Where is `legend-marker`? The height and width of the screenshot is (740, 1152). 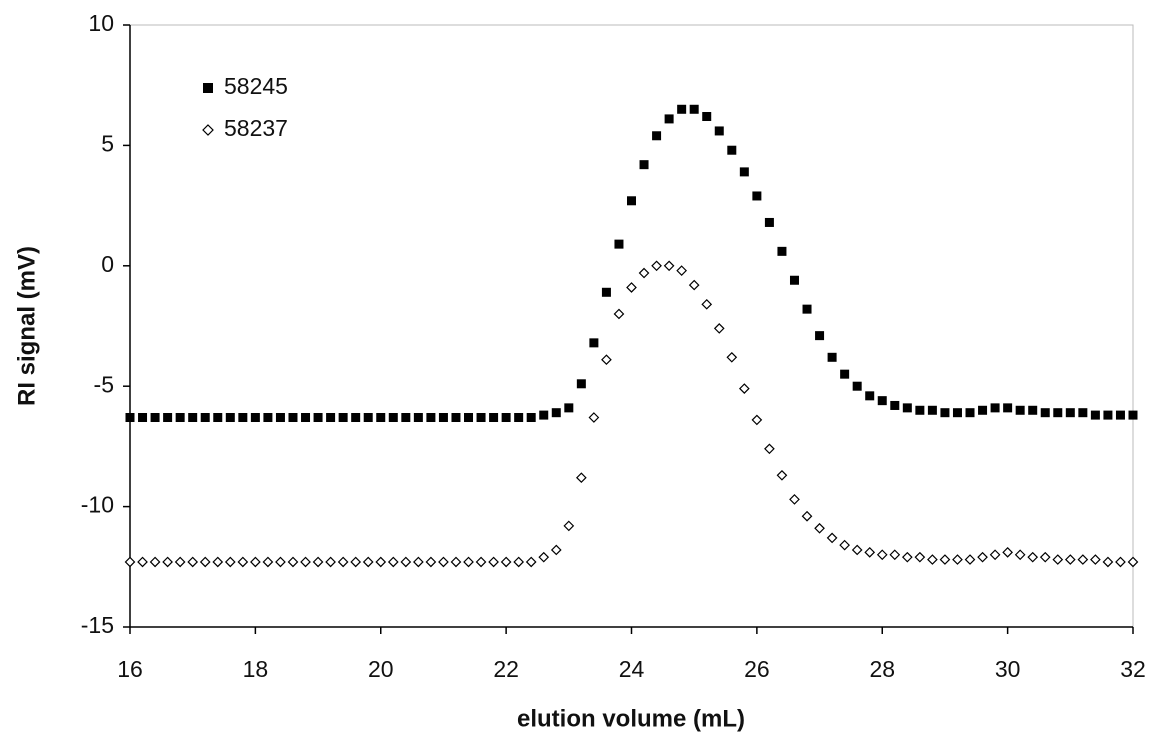
legend-marker is located at coordinates (208, 88).